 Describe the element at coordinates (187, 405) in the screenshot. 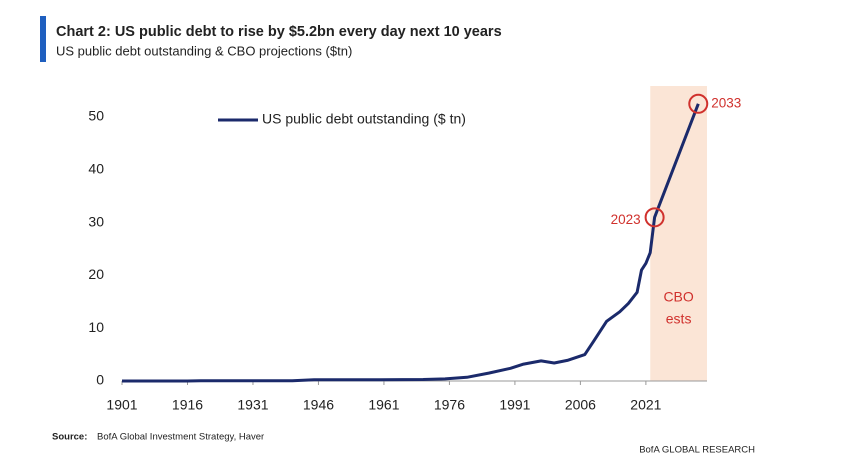

I see `x-tick-label: 1916` at that location.